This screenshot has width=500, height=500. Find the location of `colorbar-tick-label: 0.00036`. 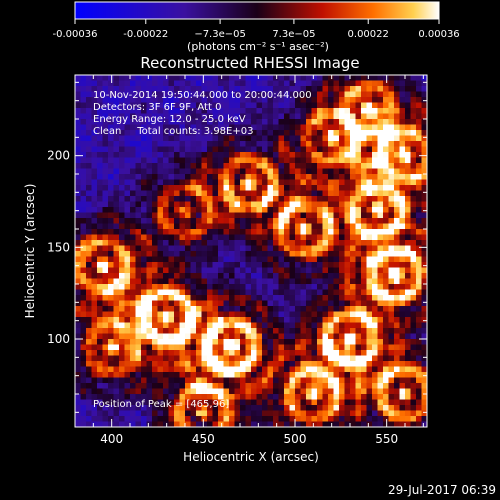

colorbar-tick-label: 0.00036 is located at coordinates (438, 34).